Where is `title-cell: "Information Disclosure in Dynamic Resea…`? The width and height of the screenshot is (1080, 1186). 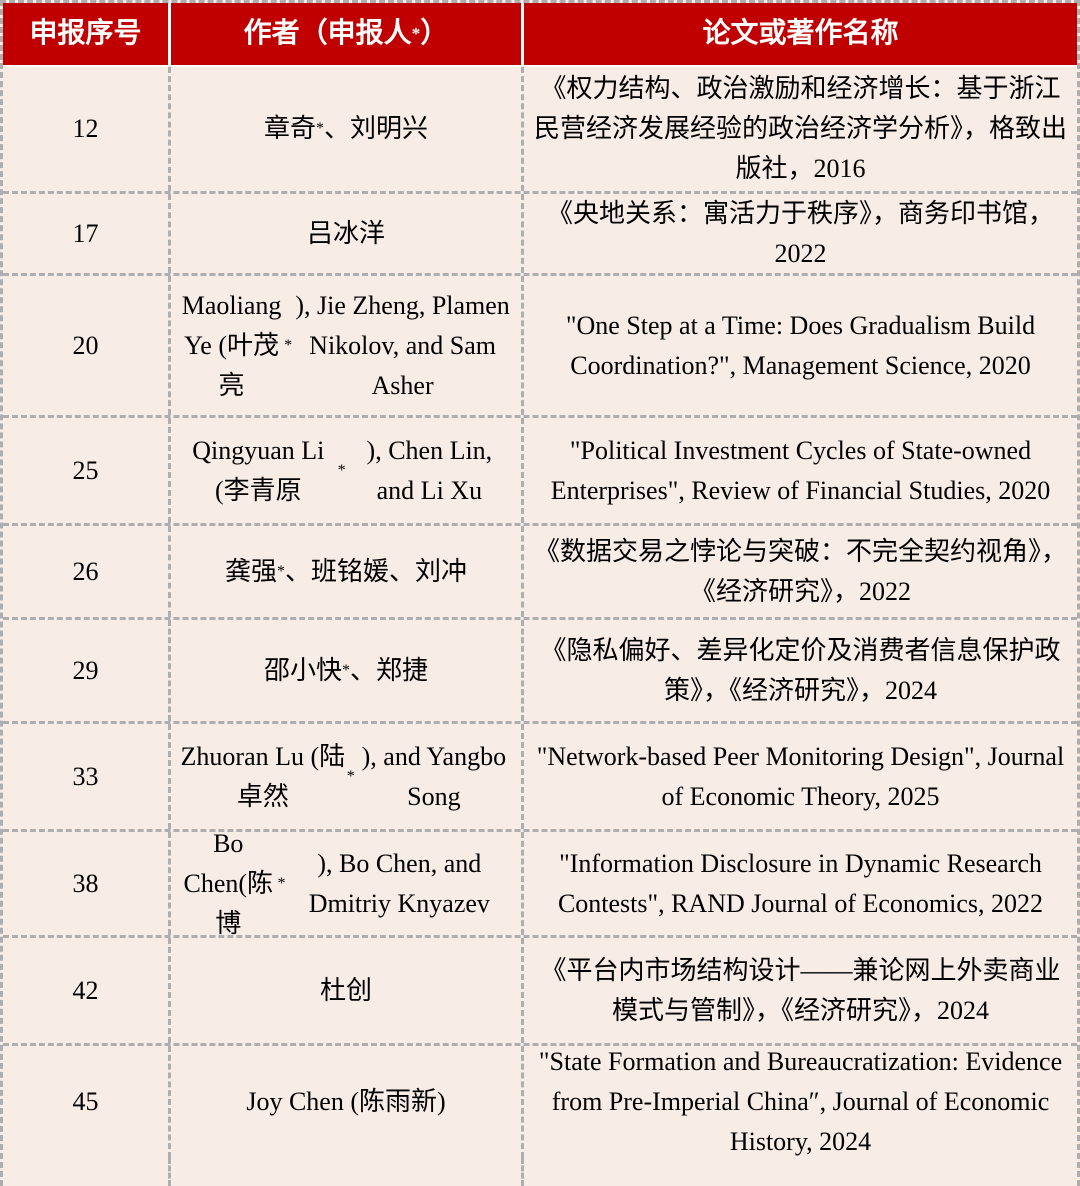 title-cell: "Information Disclosure in Dynamic Resea… is located at coordinates (799, 883).